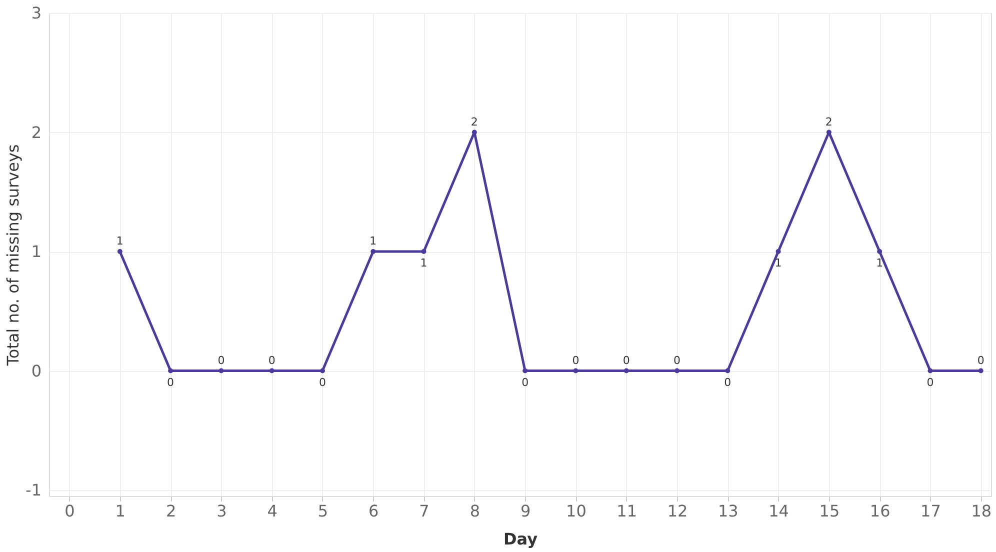 Image resolution: width=996 pixels, height=552 pixels. Describe the element at coordinates (13, 255) in the screenshot. I see `y-axis-title: Total no. of missing surveys` at that location.